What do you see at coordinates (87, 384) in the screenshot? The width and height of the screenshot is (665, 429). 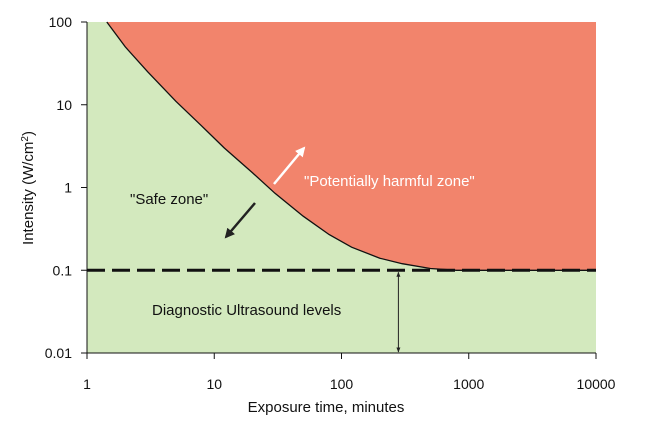 I see `x-tick-label: 1` at bounding box center [87, 384].